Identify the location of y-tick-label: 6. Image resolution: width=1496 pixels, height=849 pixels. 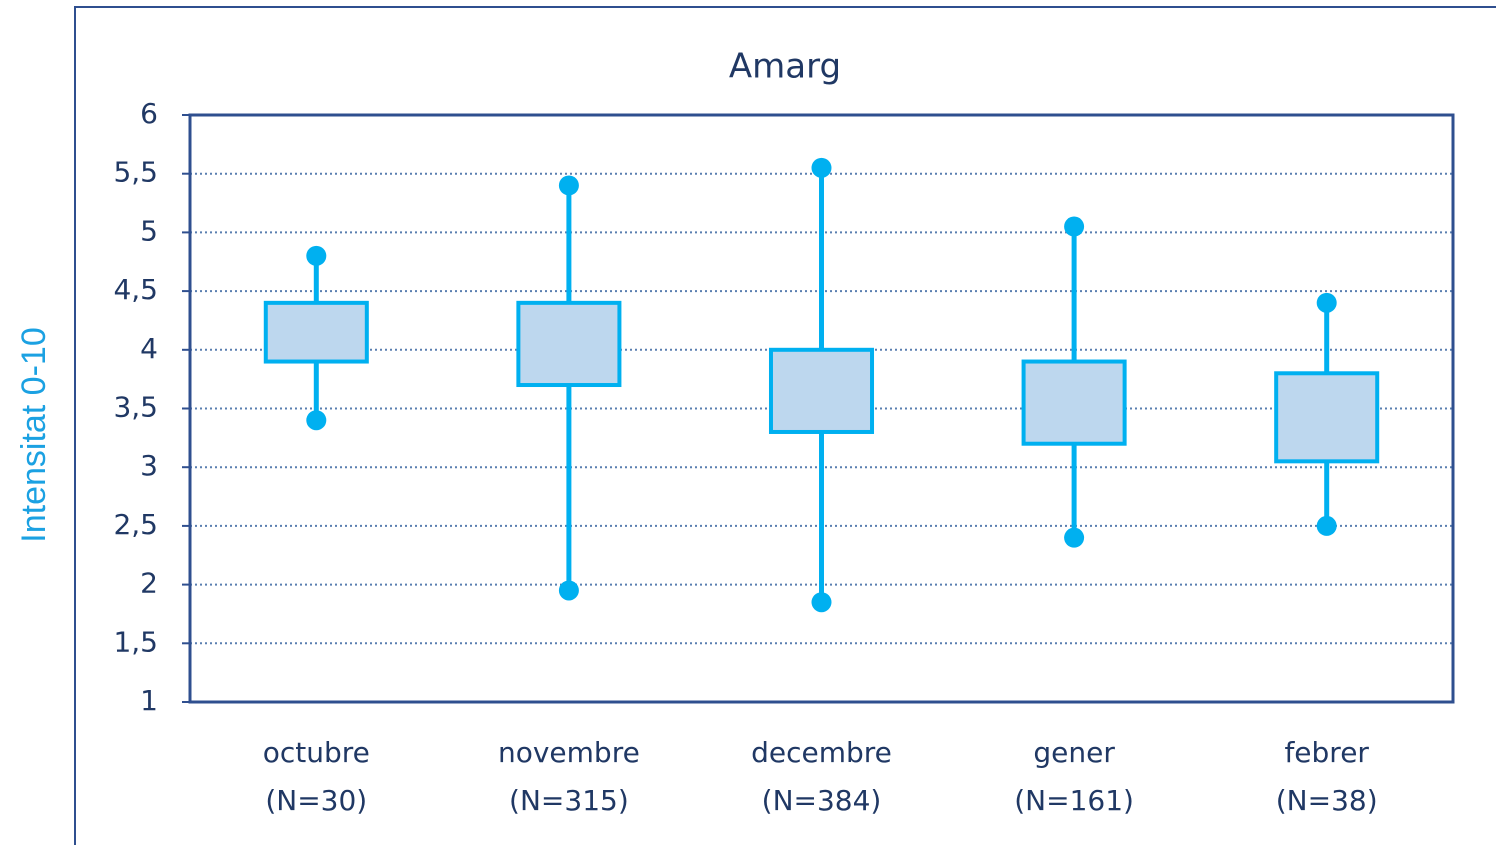
(149, 113).